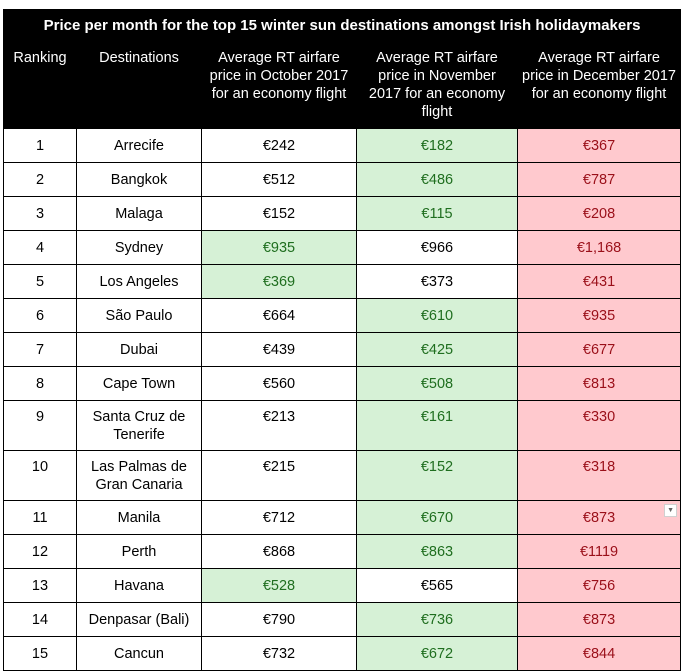  I want to click on rank-cell: 6, so click(40, 315).